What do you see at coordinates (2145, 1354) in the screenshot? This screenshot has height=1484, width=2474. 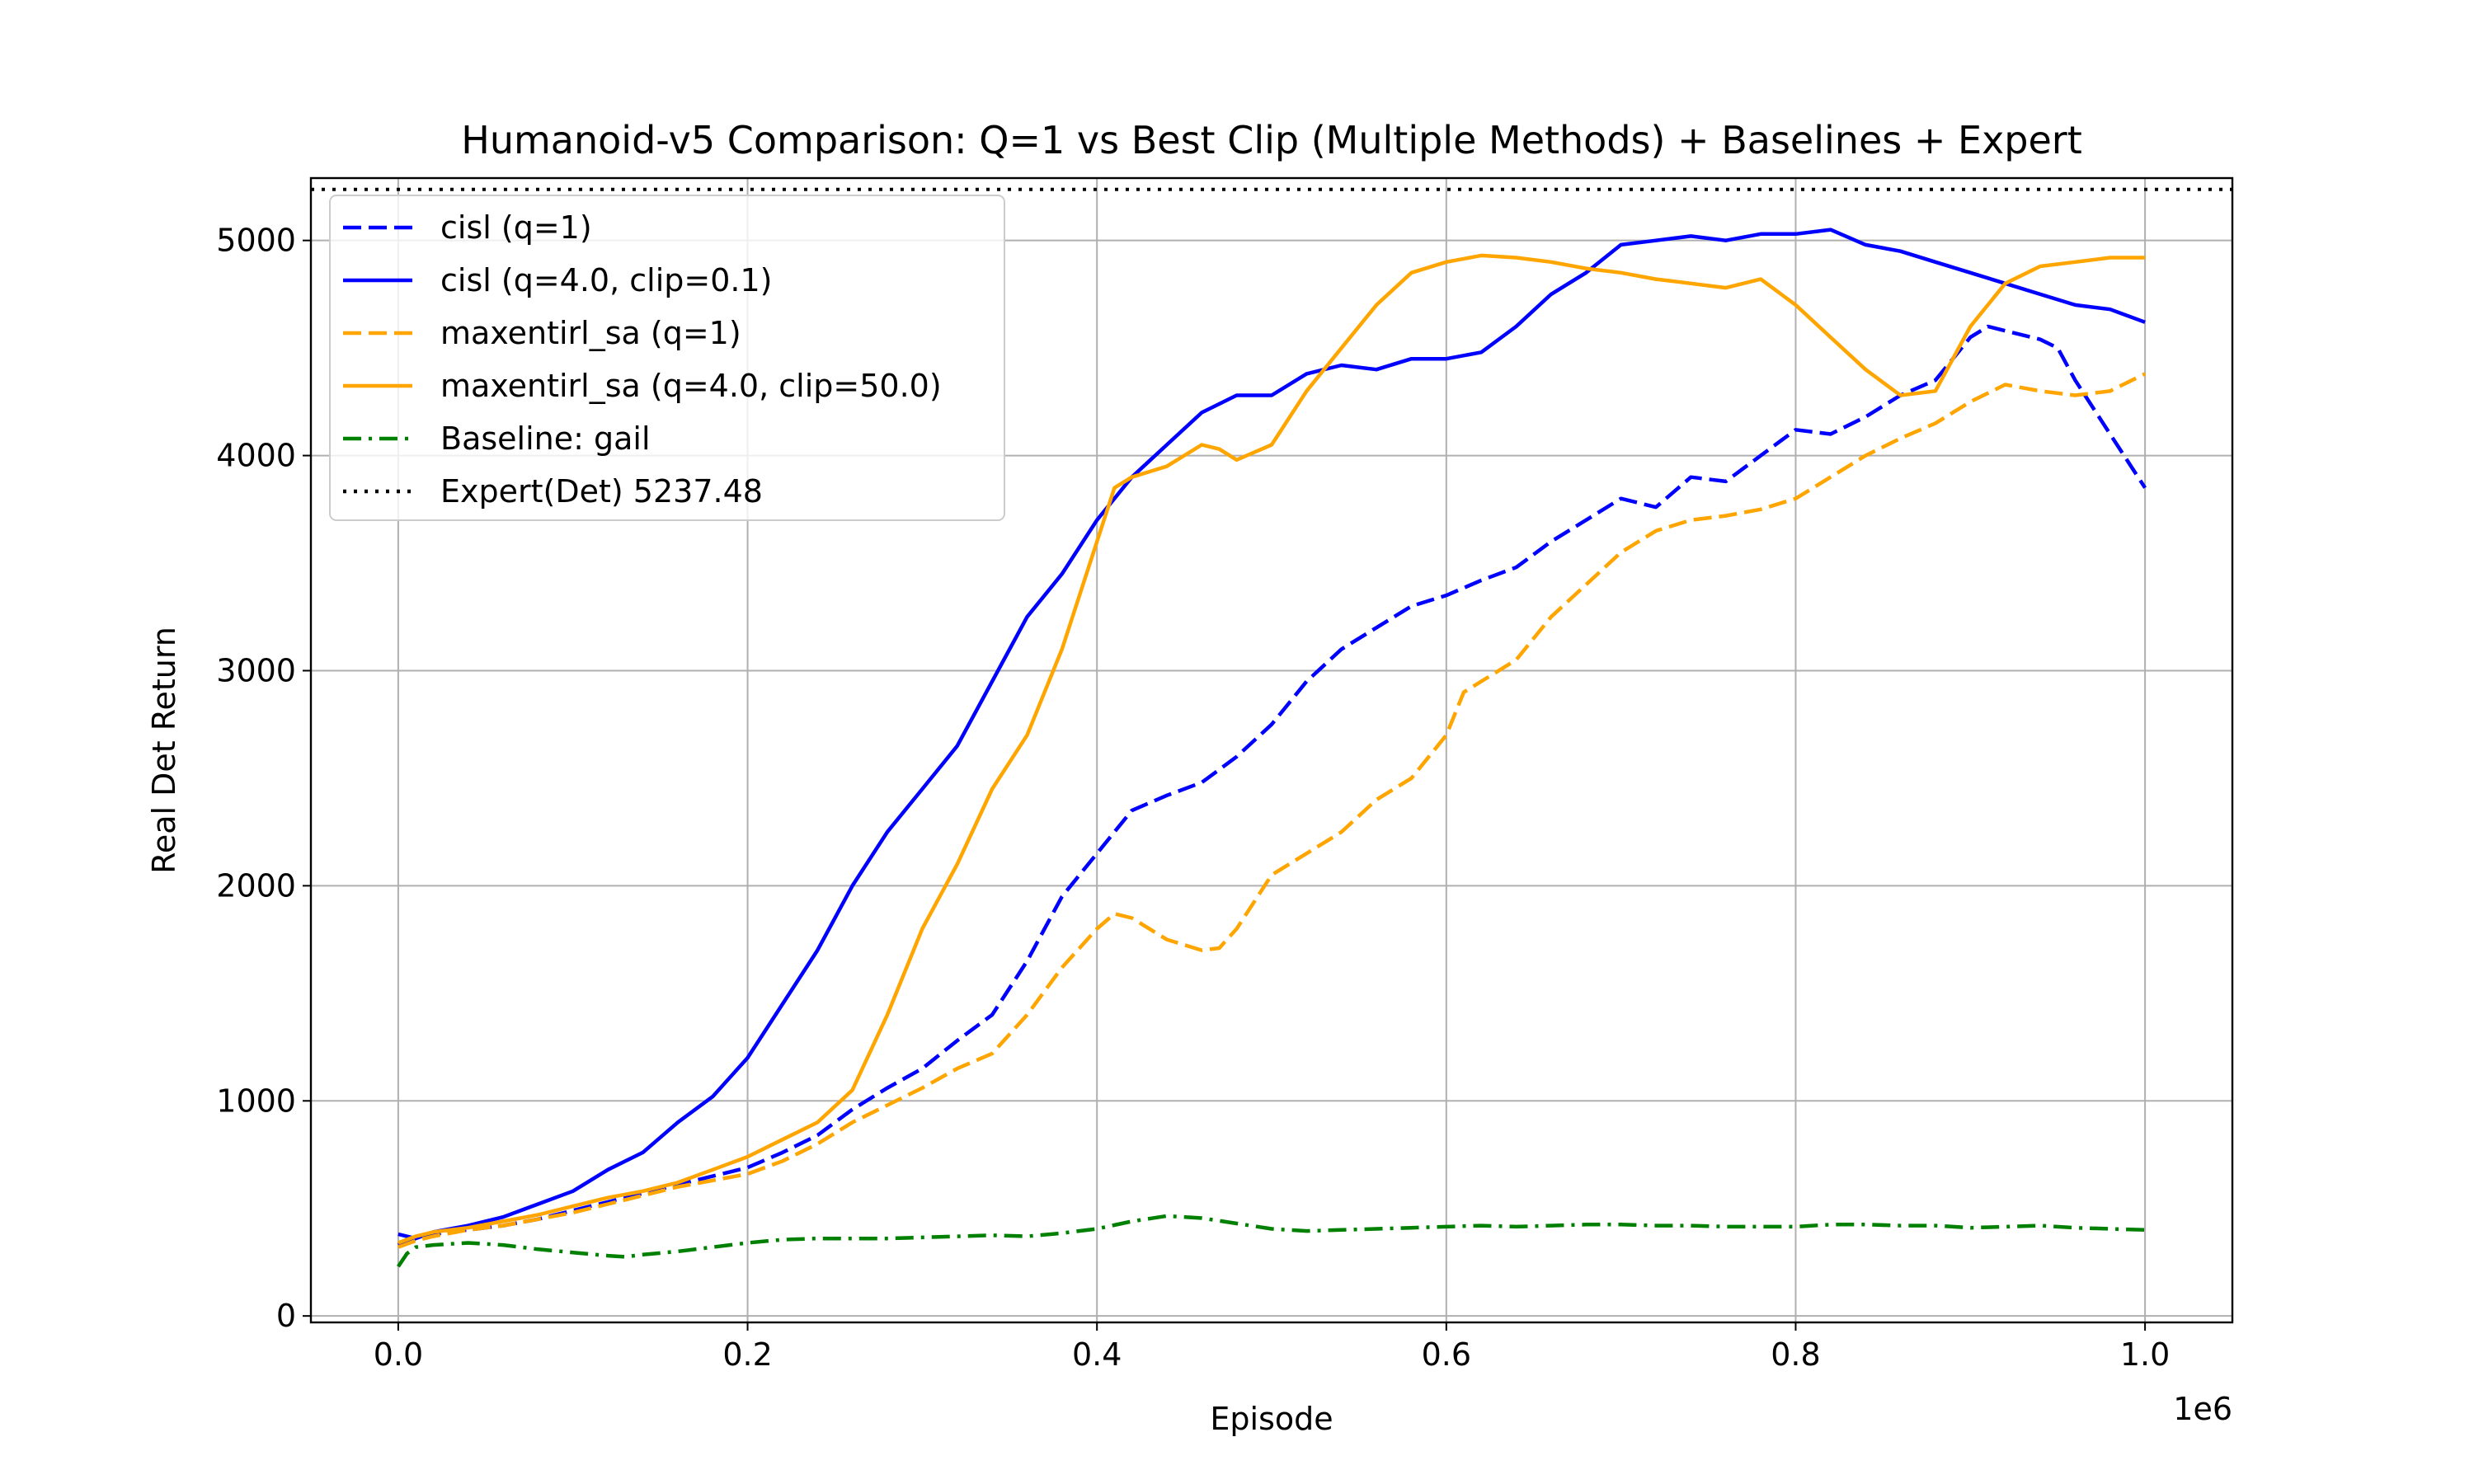 I see `x-tick-label: 1.0` at bounding box center [2145, 1354].